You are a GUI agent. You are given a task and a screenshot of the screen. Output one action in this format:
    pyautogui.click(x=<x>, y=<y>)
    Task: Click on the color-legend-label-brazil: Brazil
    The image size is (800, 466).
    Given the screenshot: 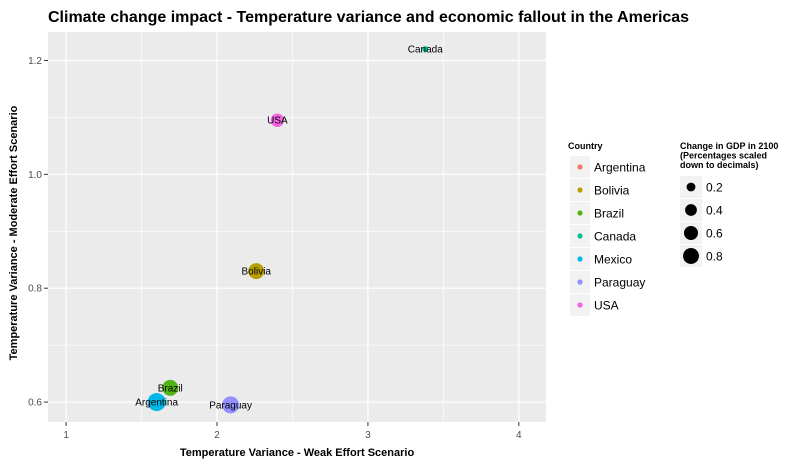 What is the action you would take?
    pyautogui.click(x=609, y=214)
    